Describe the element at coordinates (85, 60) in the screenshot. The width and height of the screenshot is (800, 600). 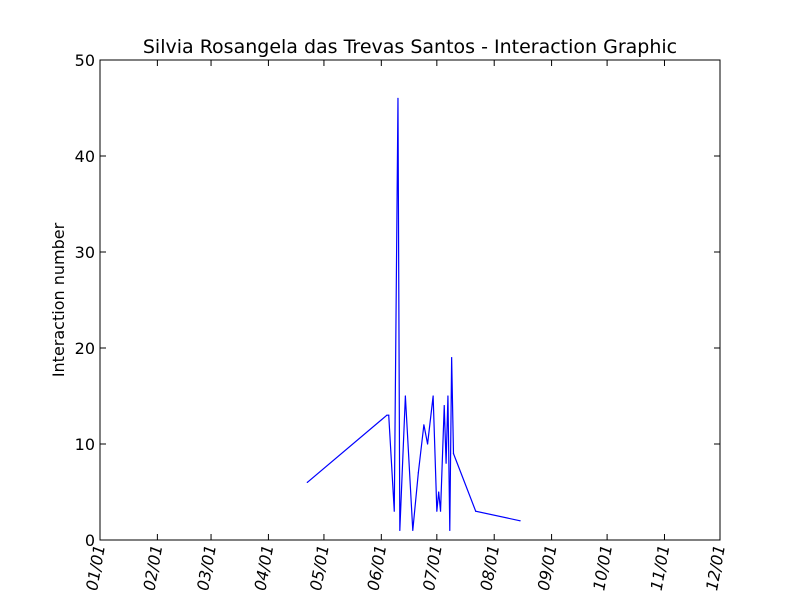
I see `y-tick-label: 50` at that location.